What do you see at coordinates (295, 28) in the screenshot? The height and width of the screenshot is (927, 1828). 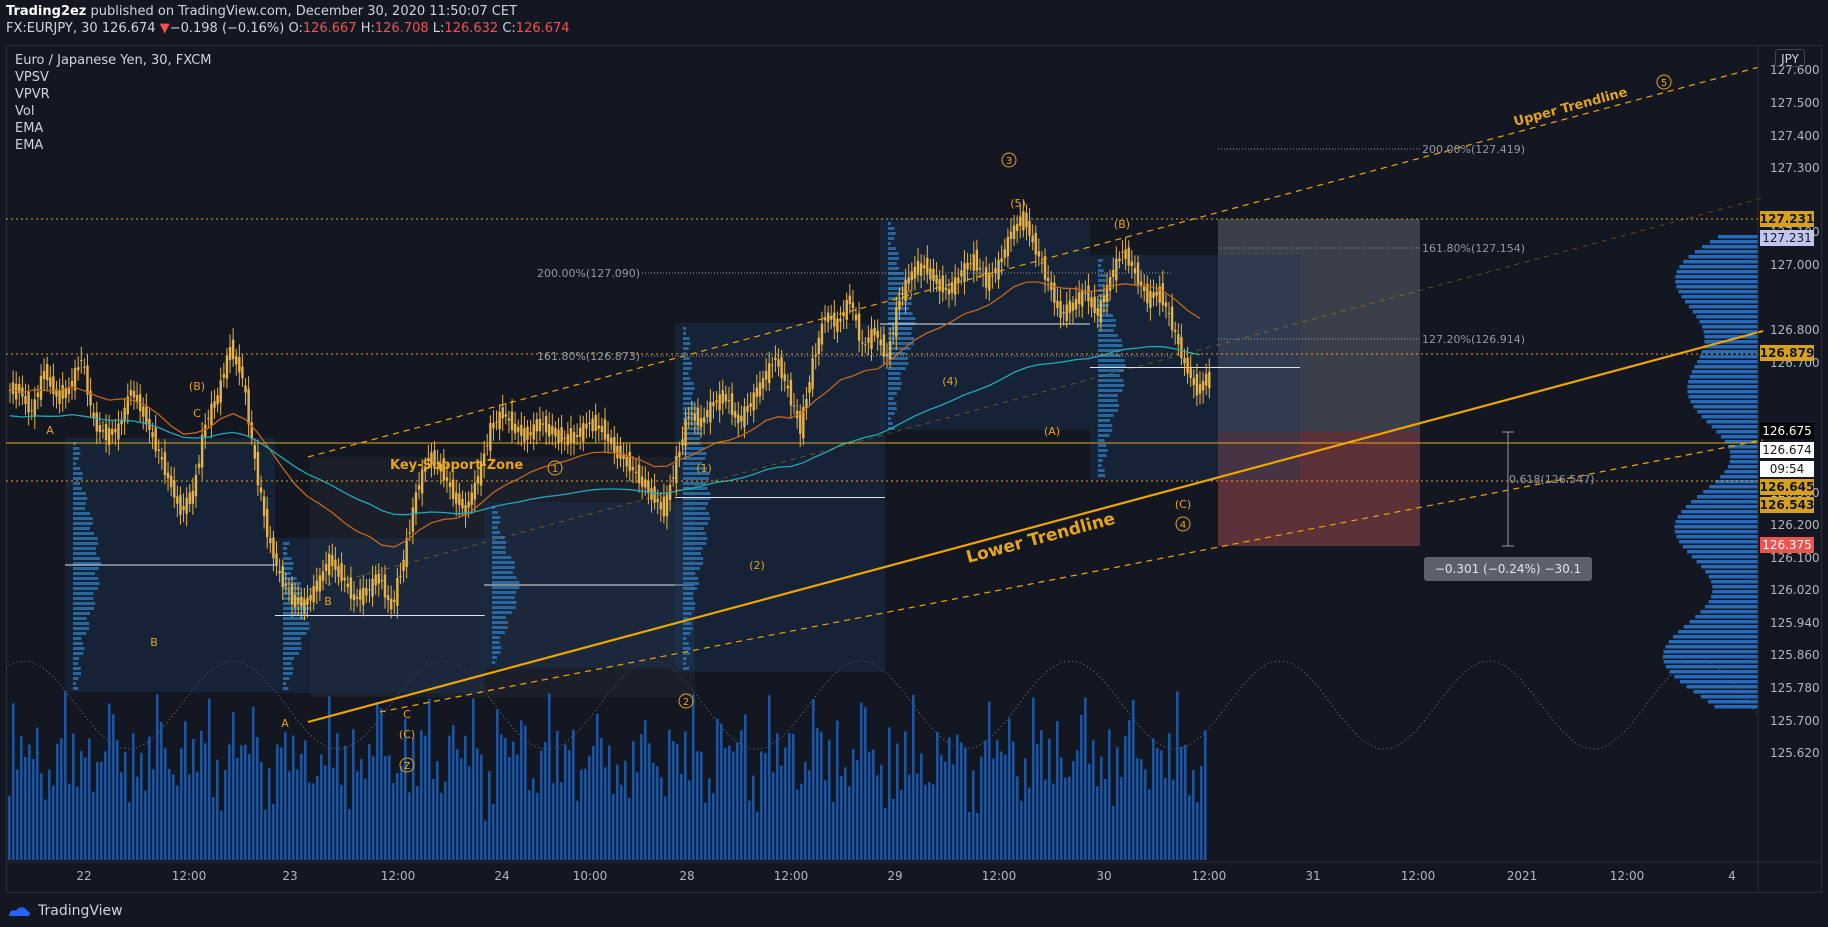 I see `open-label: O:` at bounding box center [295, 28].